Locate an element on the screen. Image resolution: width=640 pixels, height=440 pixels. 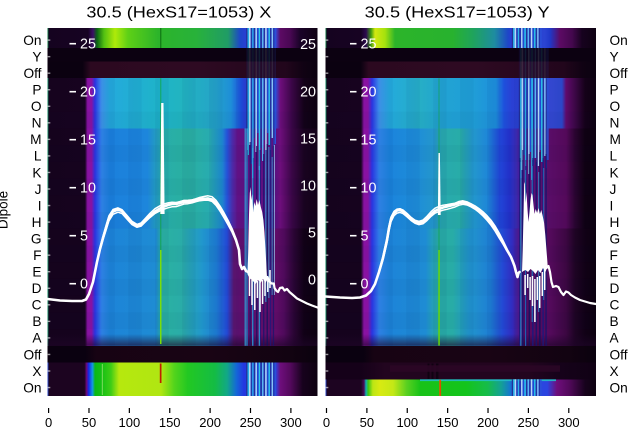
svg-text: 30.5 (HexS17=1053) Y is located at coordinates (457, 13).